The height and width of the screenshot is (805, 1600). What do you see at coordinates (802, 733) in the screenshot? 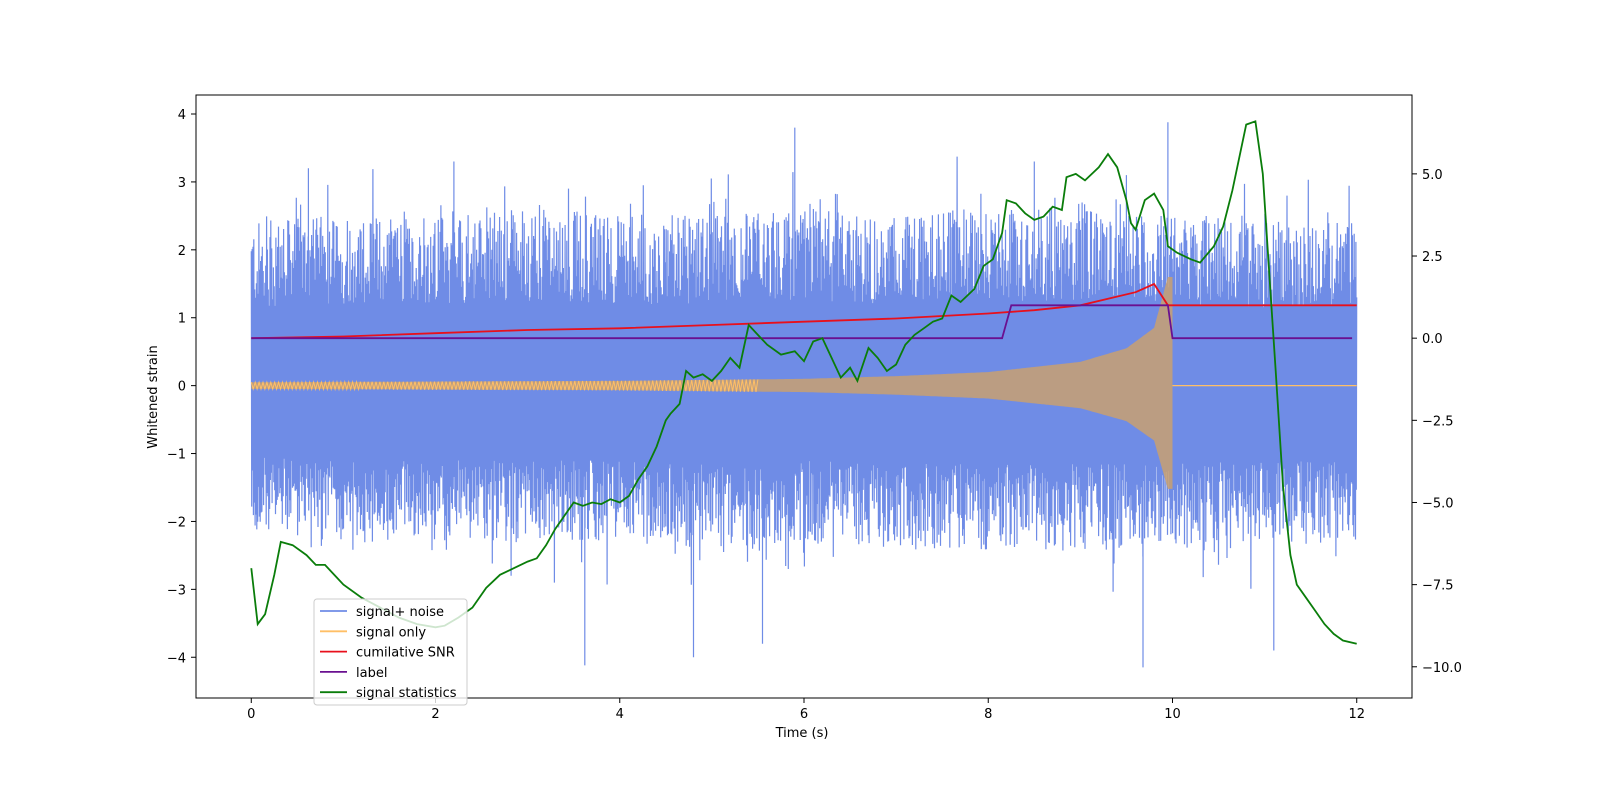
I see `x-axis-label: Time (s)` at bounding box center [802, 733].